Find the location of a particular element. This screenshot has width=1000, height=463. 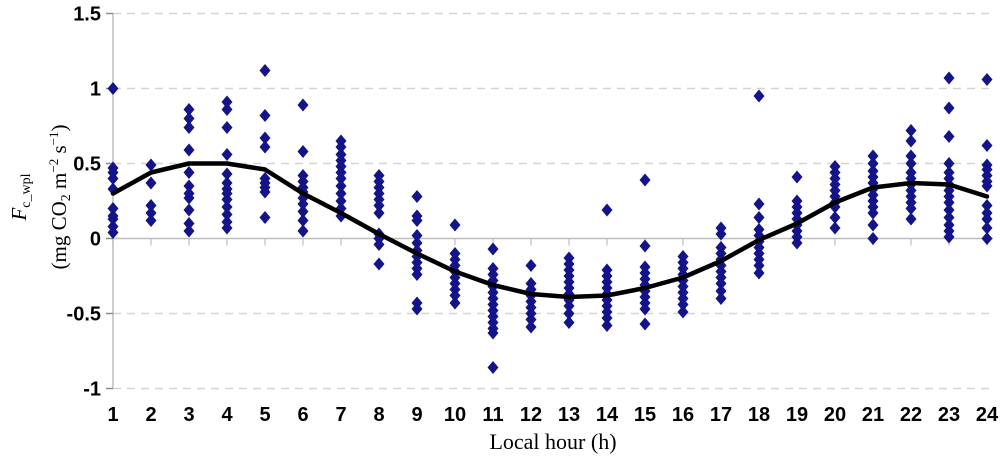

y-axis-title: Fc_wpl (mg CO2 m−2 s−1) is located at coordinates (40, 197).